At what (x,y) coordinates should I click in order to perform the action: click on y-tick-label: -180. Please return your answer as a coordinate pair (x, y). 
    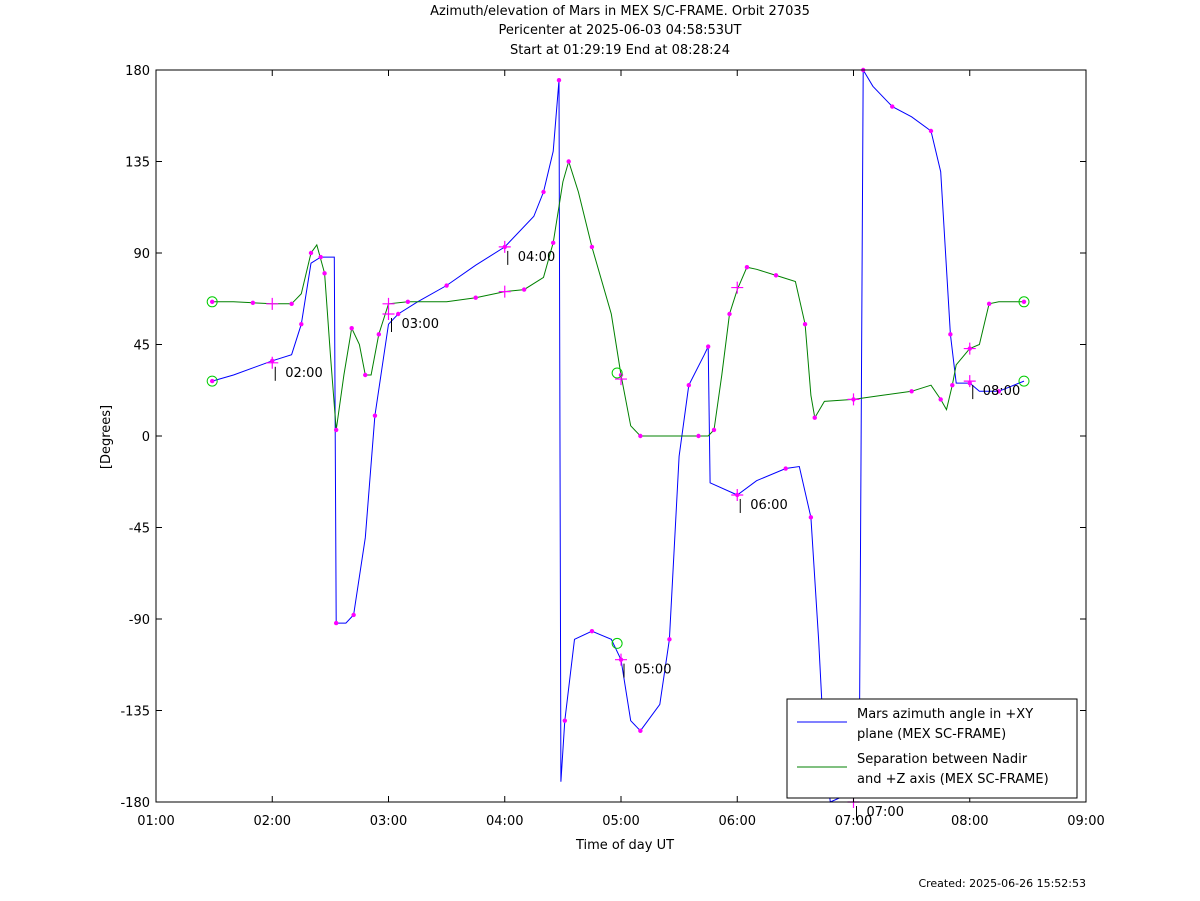
    Looking at the image, I should click on (135, 803).